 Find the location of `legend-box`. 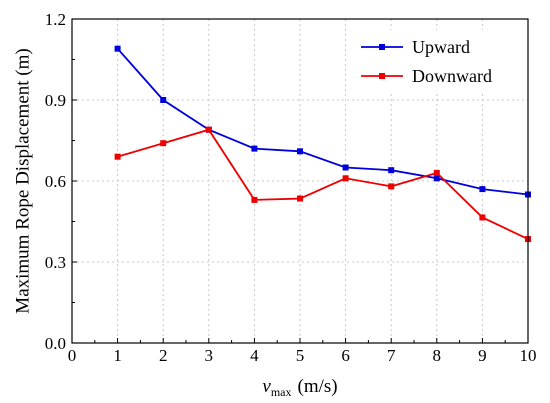

legend-box is located at coordinates (437, 62).